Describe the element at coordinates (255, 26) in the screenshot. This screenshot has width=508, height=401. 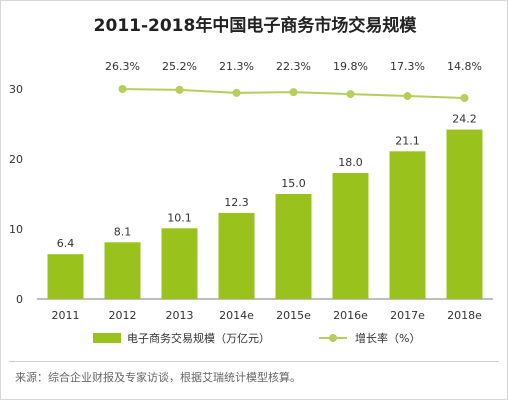
I see `chart-title: 2011-2018年中国电子商务市场交易规模` at that location.